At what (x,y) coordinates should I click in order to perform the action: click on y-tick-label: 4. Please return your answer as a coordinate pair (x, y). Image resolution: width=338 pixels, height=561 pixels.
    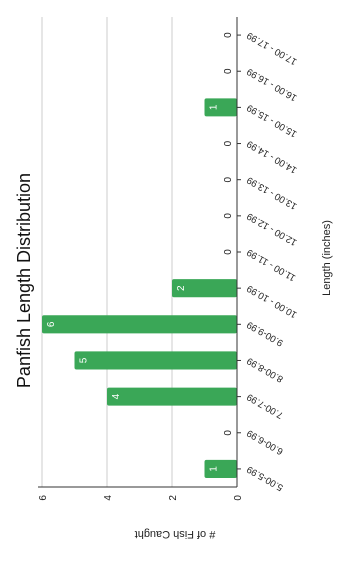
    Looking at the image, I should click on (108, 498).